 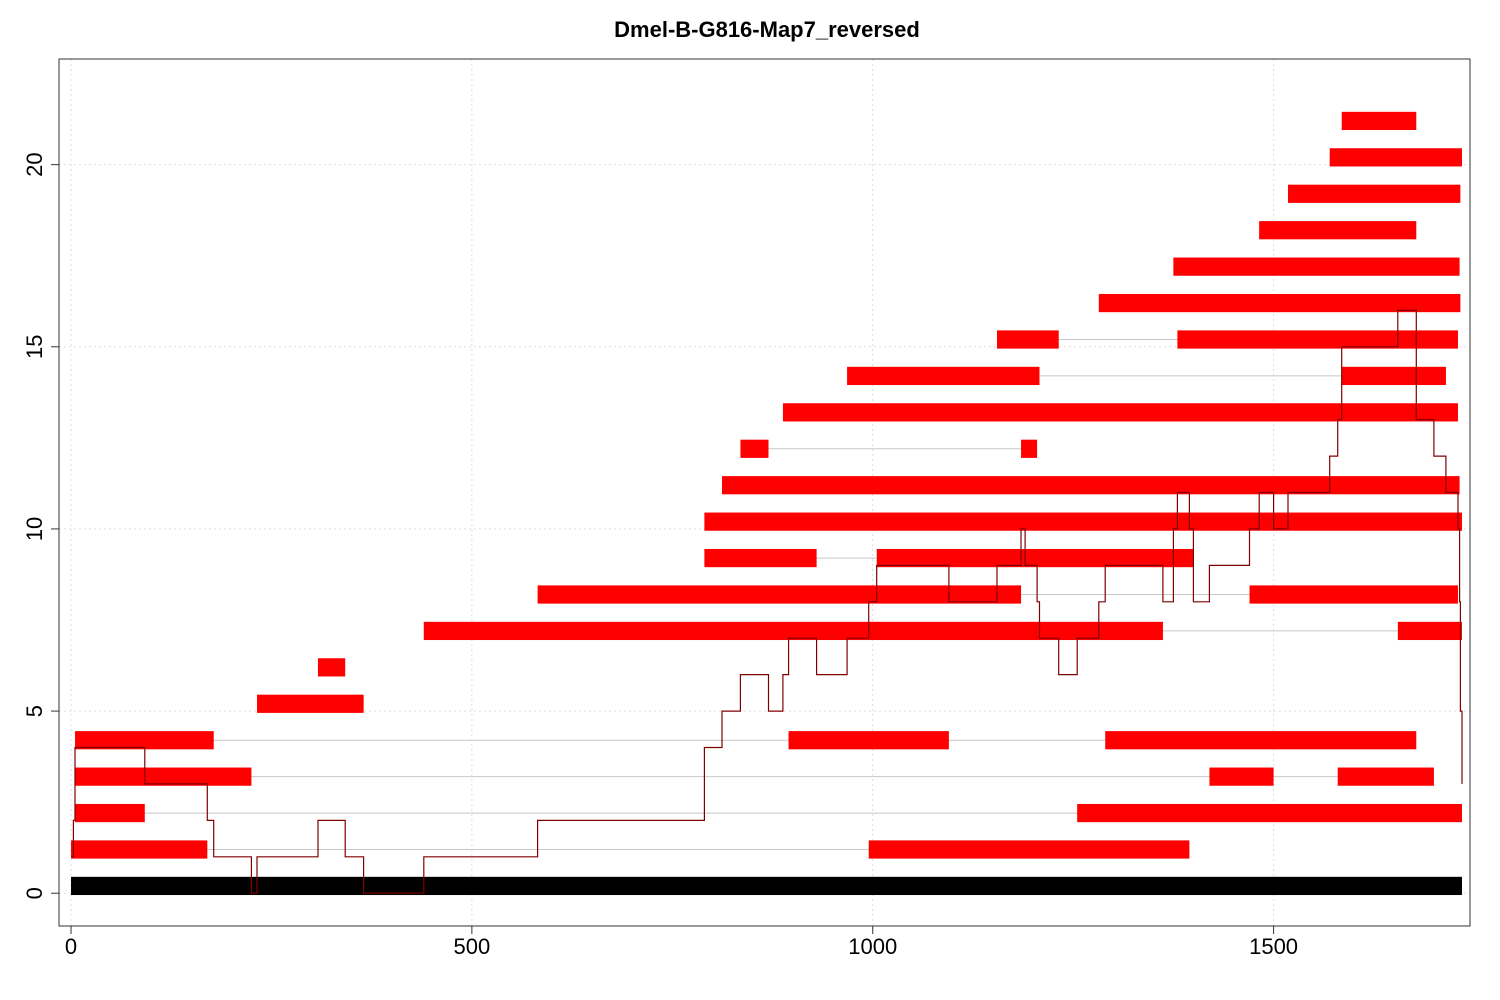 What do you see at coordinates (34, 529) in the screenshot?
I see `y-tick-label-10: 10` at bounding box center [34, 529].